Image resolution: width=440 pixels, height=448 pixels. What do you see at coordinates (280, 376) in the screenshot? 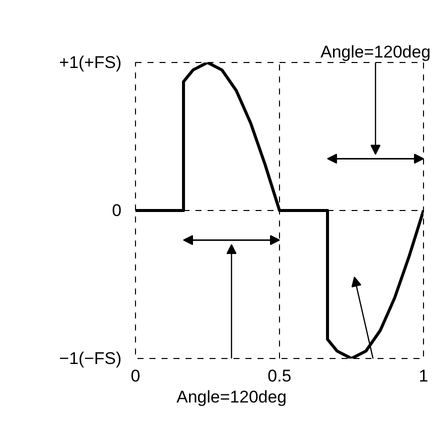
I see `x-tick-label: 0.5` at bounding box center [280, 376].